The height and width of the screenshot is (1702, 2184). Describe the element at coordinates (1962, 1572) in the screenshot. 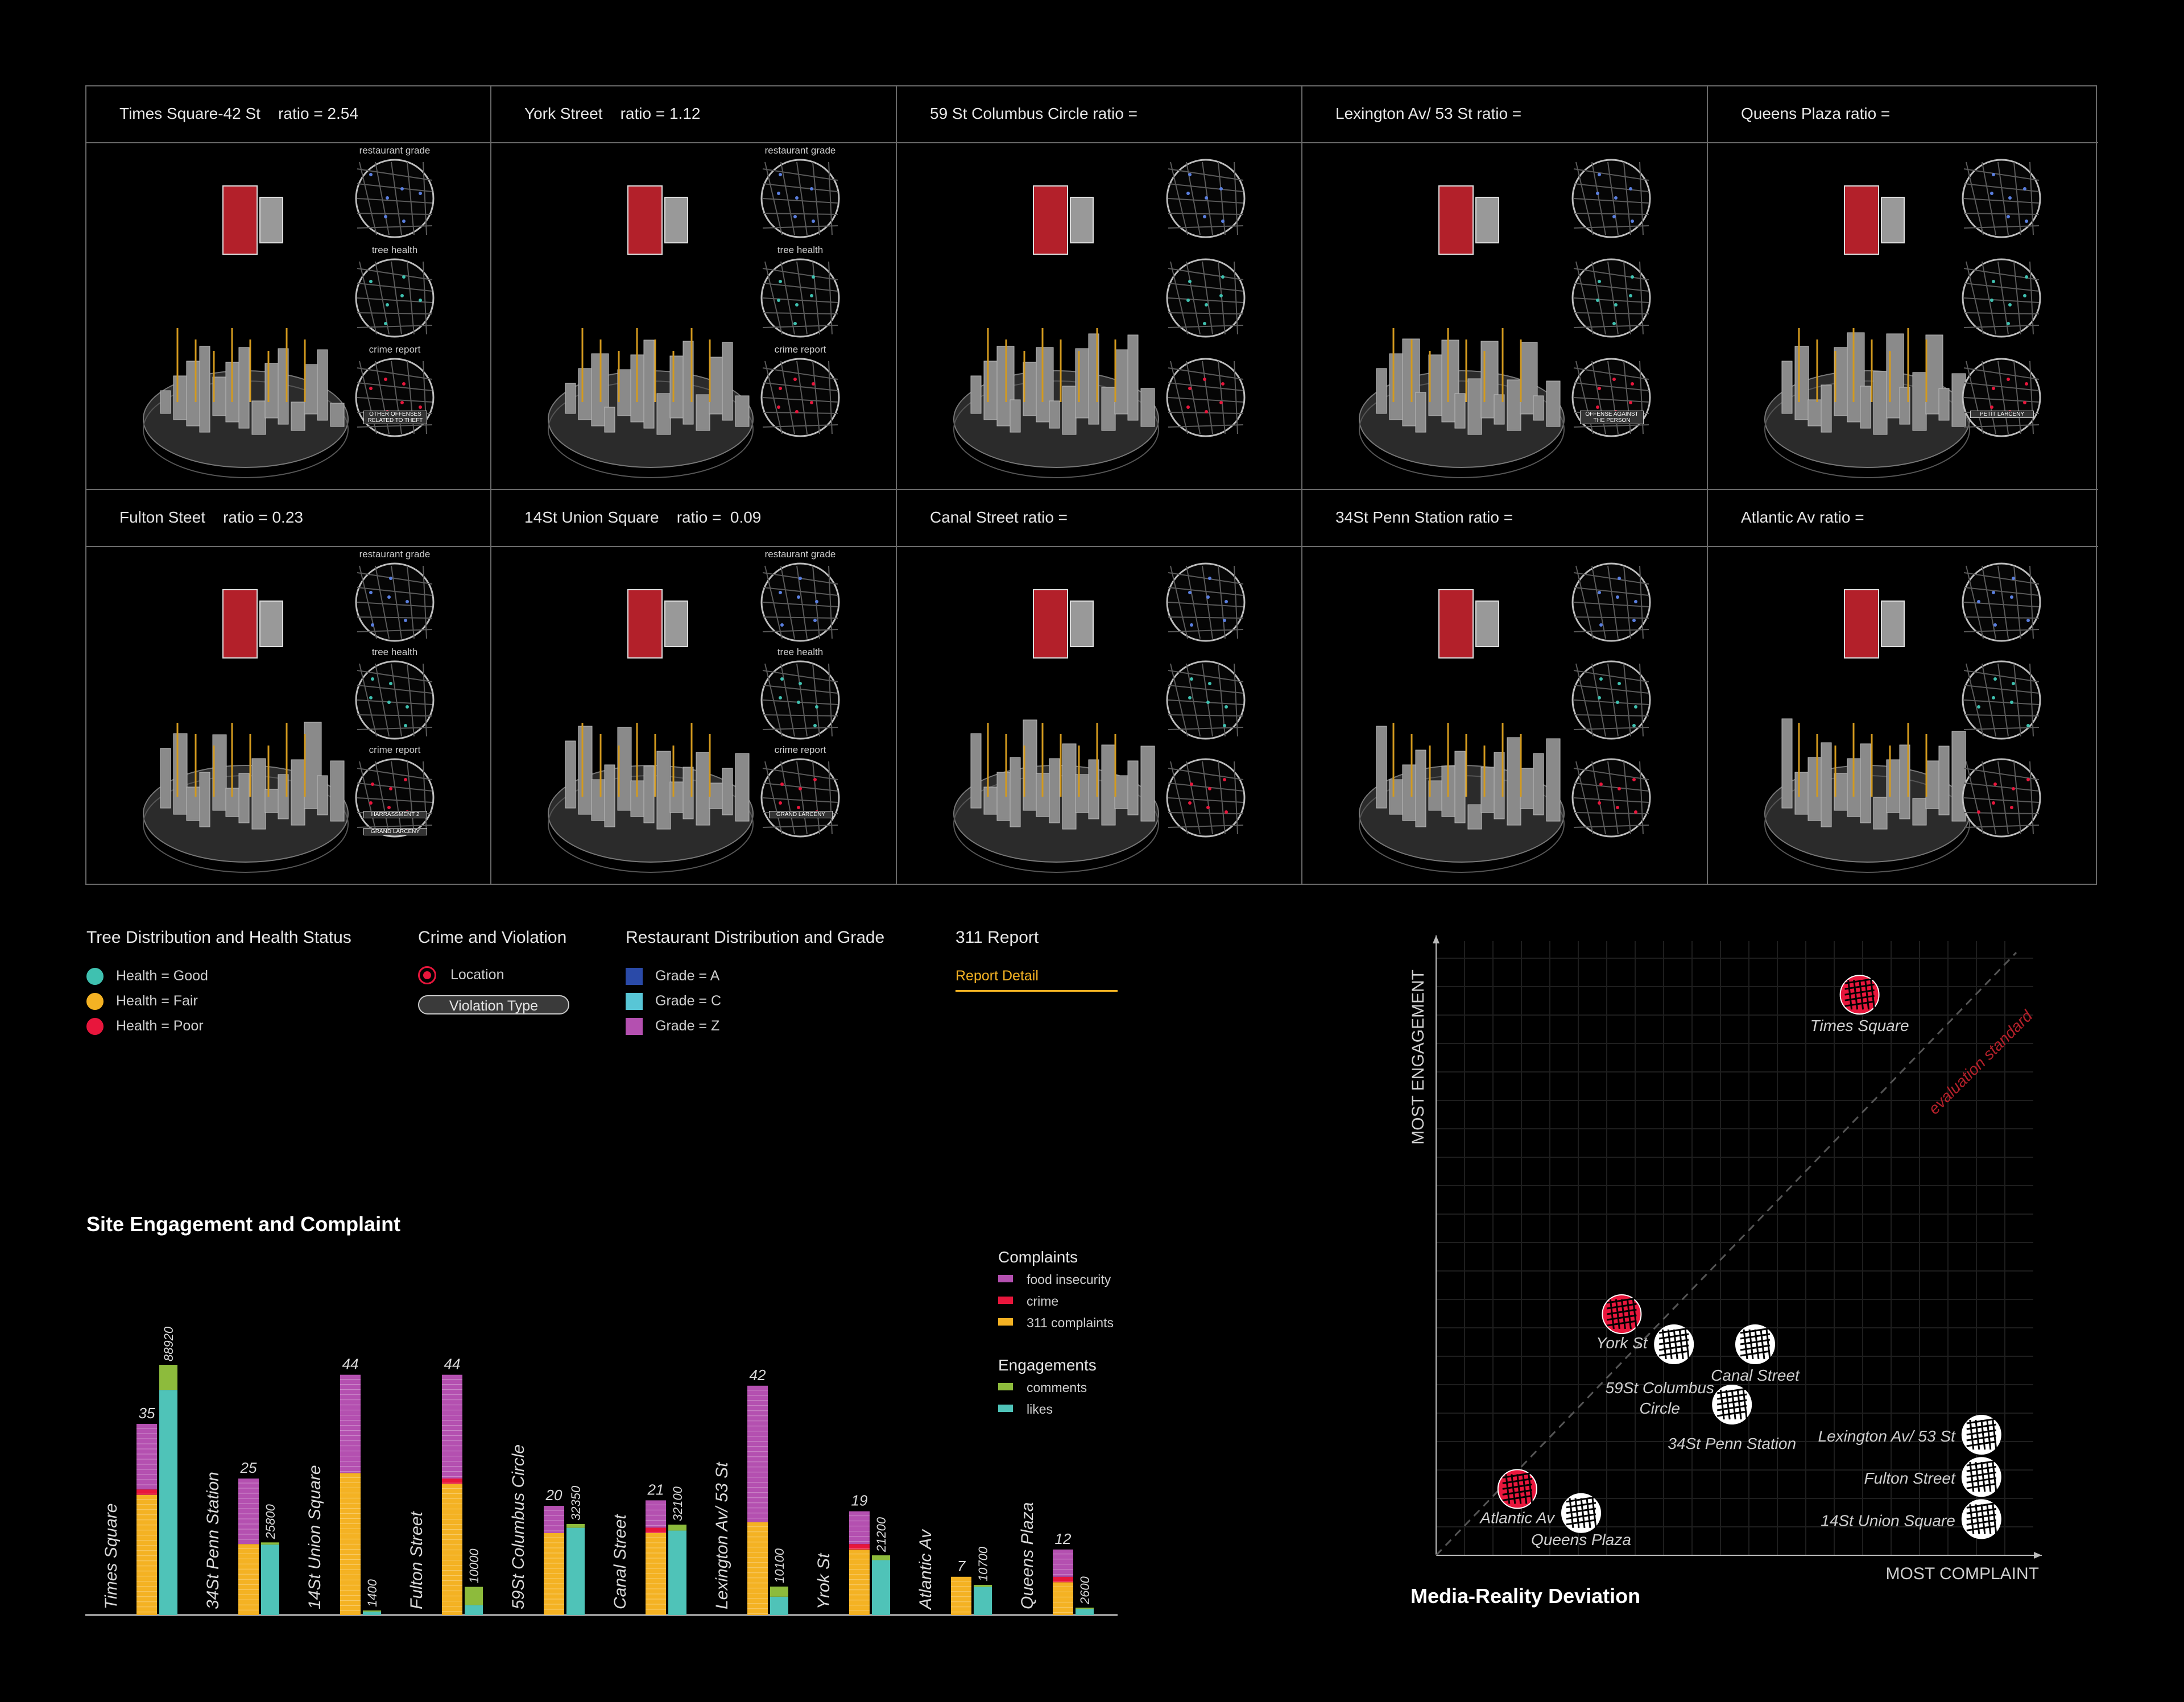

I see `x-axis-label: MOST COMPLAINT` at that location.